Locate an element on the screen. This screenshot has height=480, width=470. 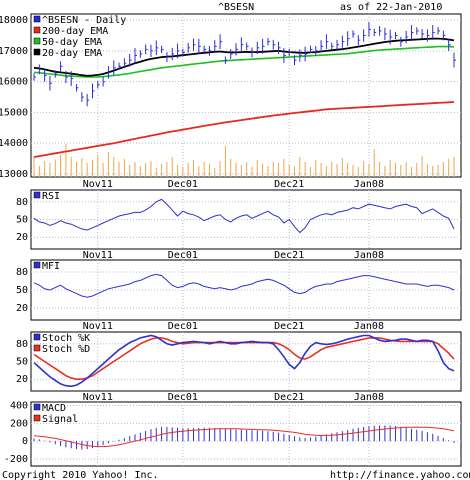
stoch-legend-label: Stoch %K is located at coordinates (66, 338).